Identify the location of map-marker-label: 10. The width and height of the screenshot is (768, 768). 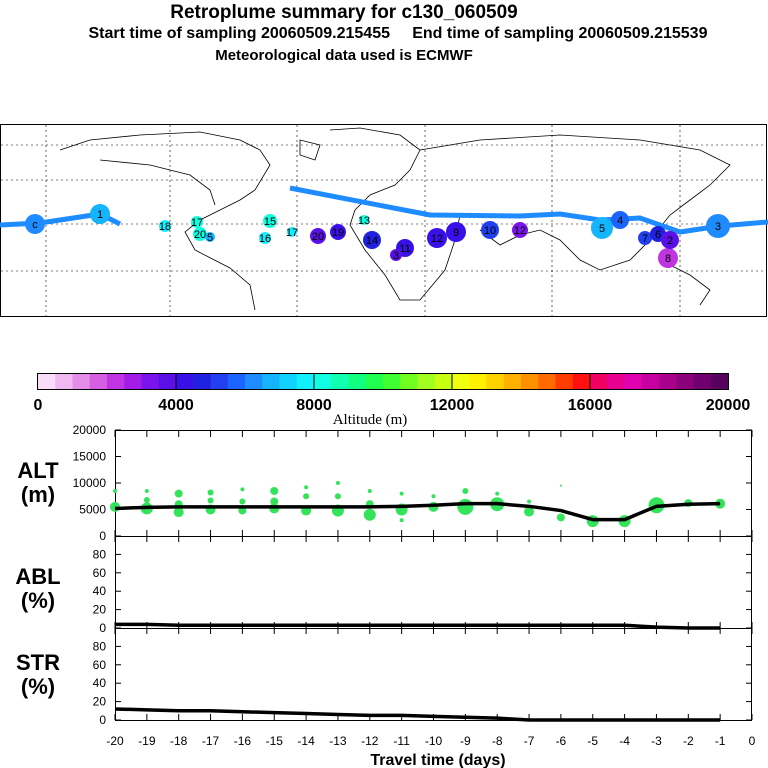
(490, 231).